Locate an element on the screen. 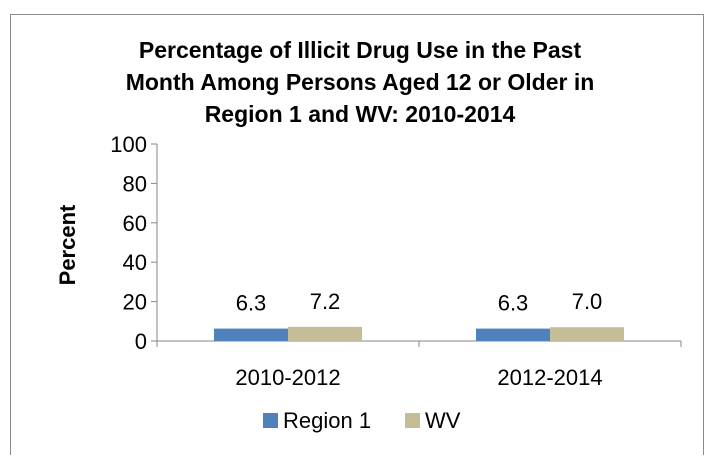  y-tick-labels: 0 20 40 60 80 100 is located at coordinates (128, 243).